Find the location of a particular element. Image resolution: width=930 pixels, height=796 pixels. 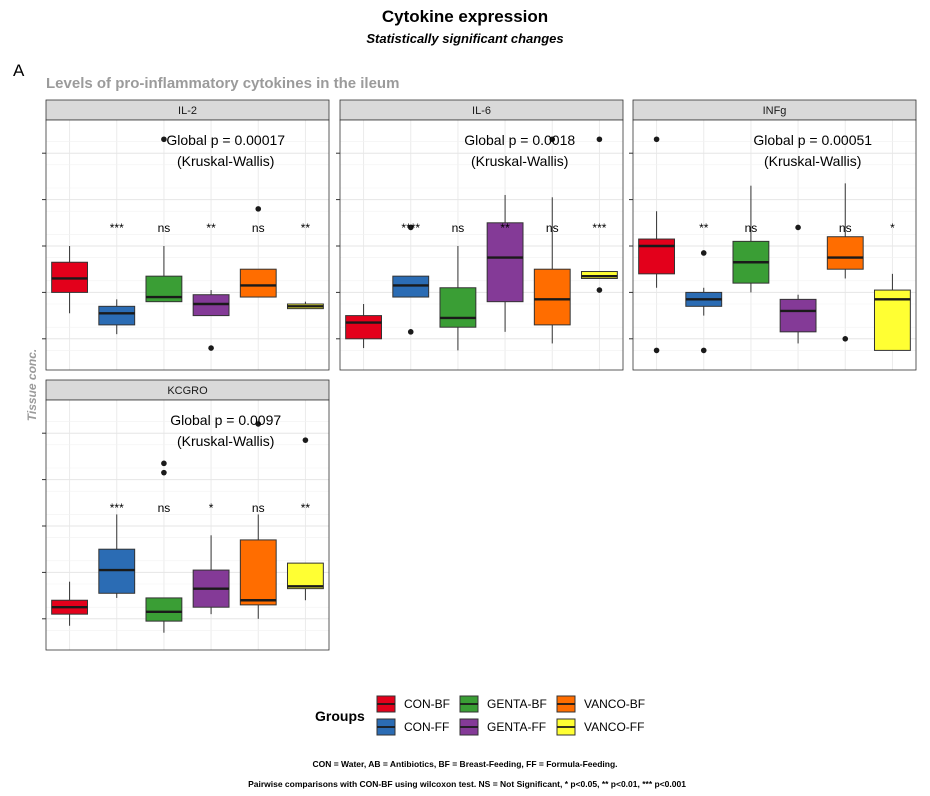

global-p-kcgro: Global p = 0.0097 is located at coordinates (225, 420).